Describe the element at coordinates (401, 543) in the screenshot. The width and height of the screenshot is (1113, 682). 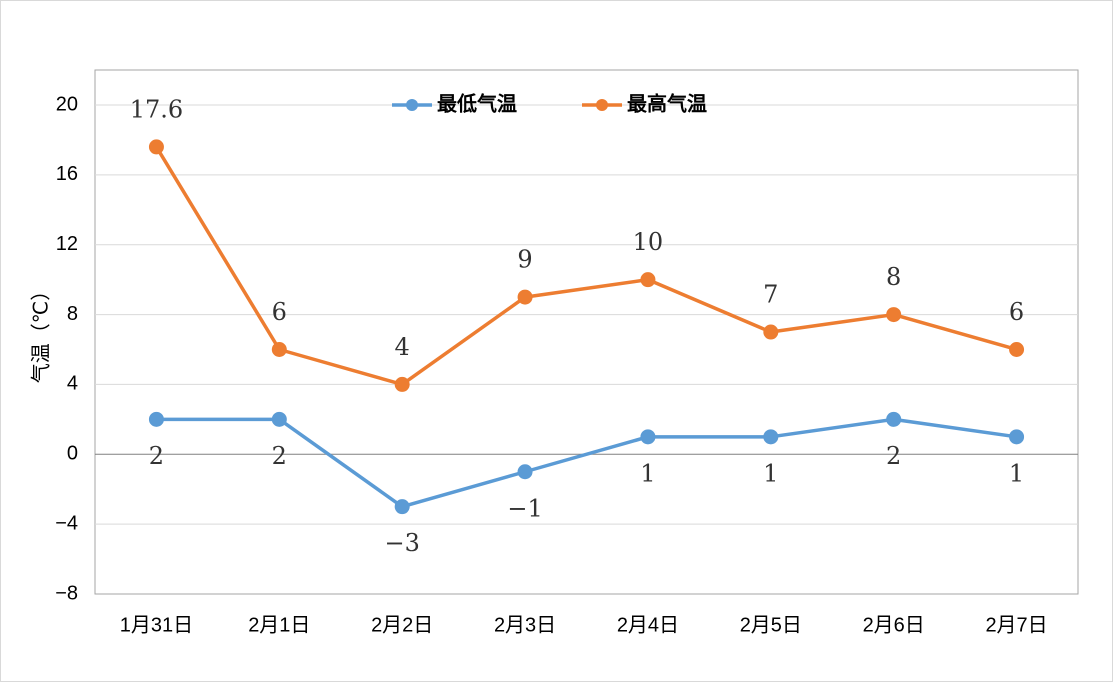
I see `data-label: −3` at that location.